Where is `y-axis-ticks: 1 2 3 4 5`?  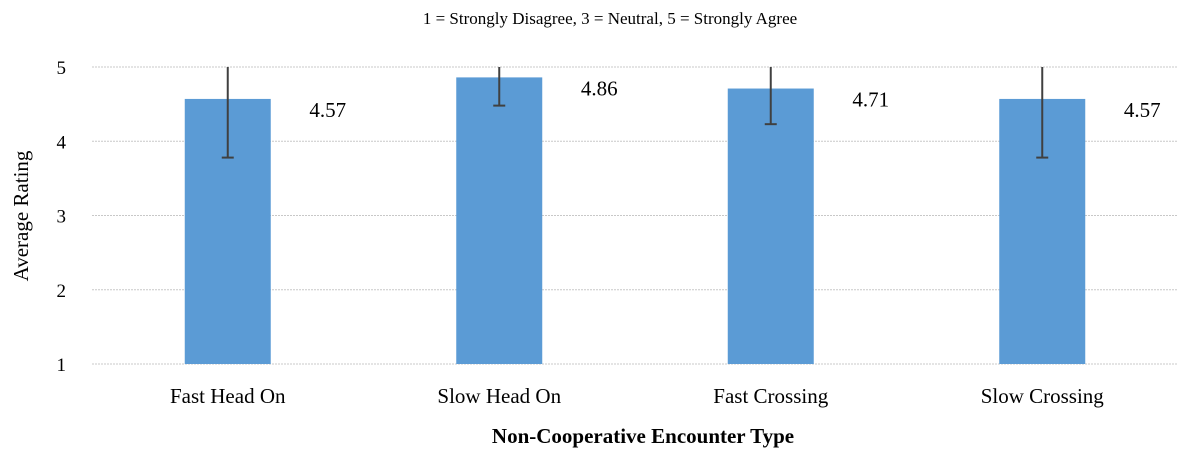 y-axis-ticks: 1 2 3 4 5 is located at coordinates (62, 217).